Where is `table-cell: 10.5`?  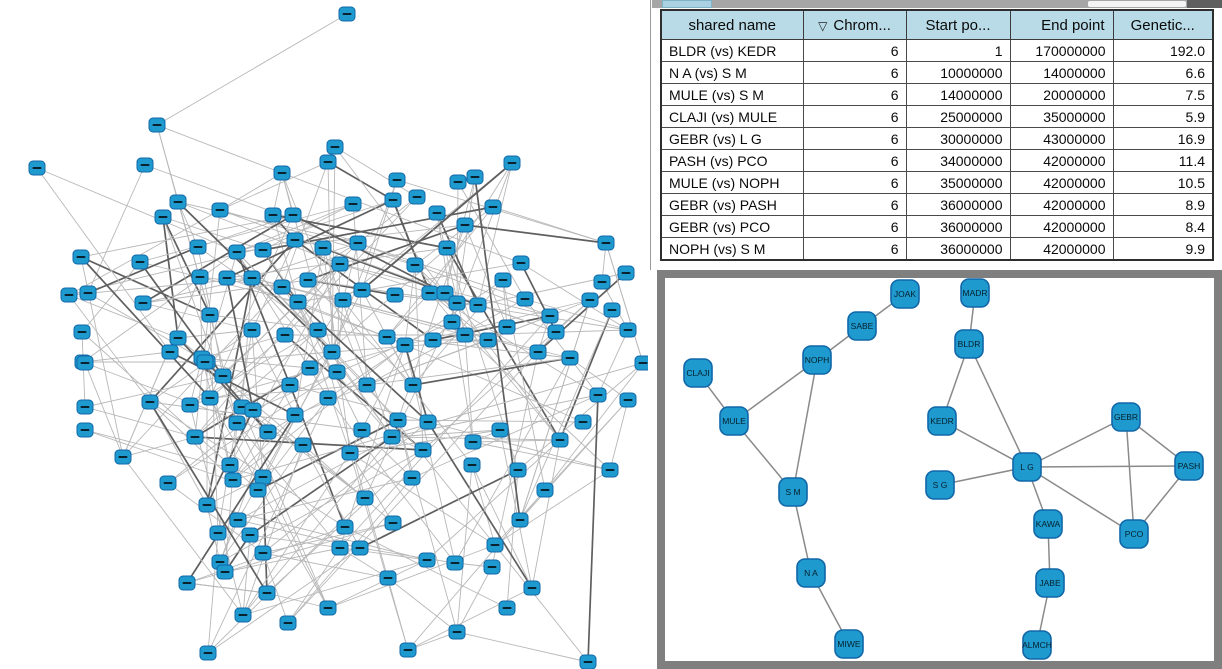
table-cell: 10.5 is located at coordinates (1163, 182).